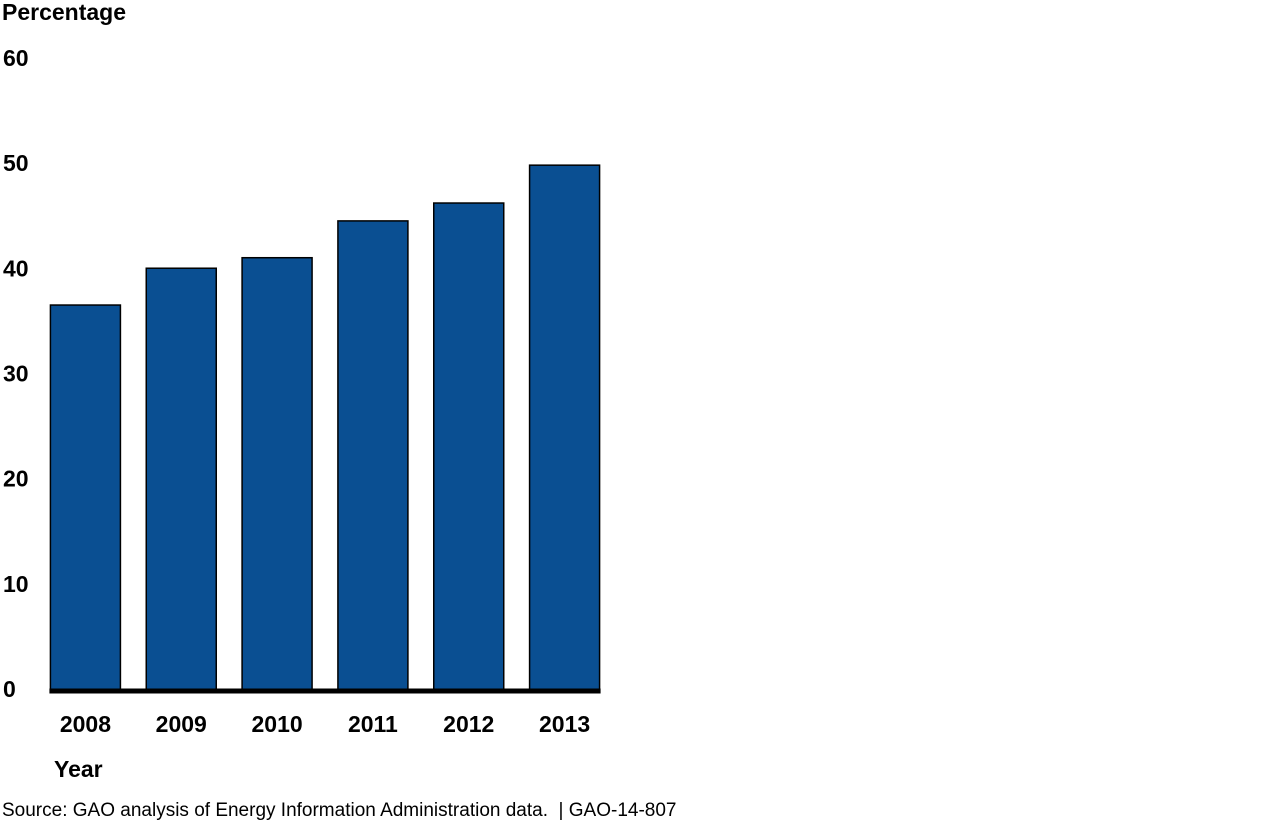 This screenshot has width=1280, height=826. Describe the element at coordinates (468, 724) in the screenshot. I see `x-tick-label: 2012` at that location.